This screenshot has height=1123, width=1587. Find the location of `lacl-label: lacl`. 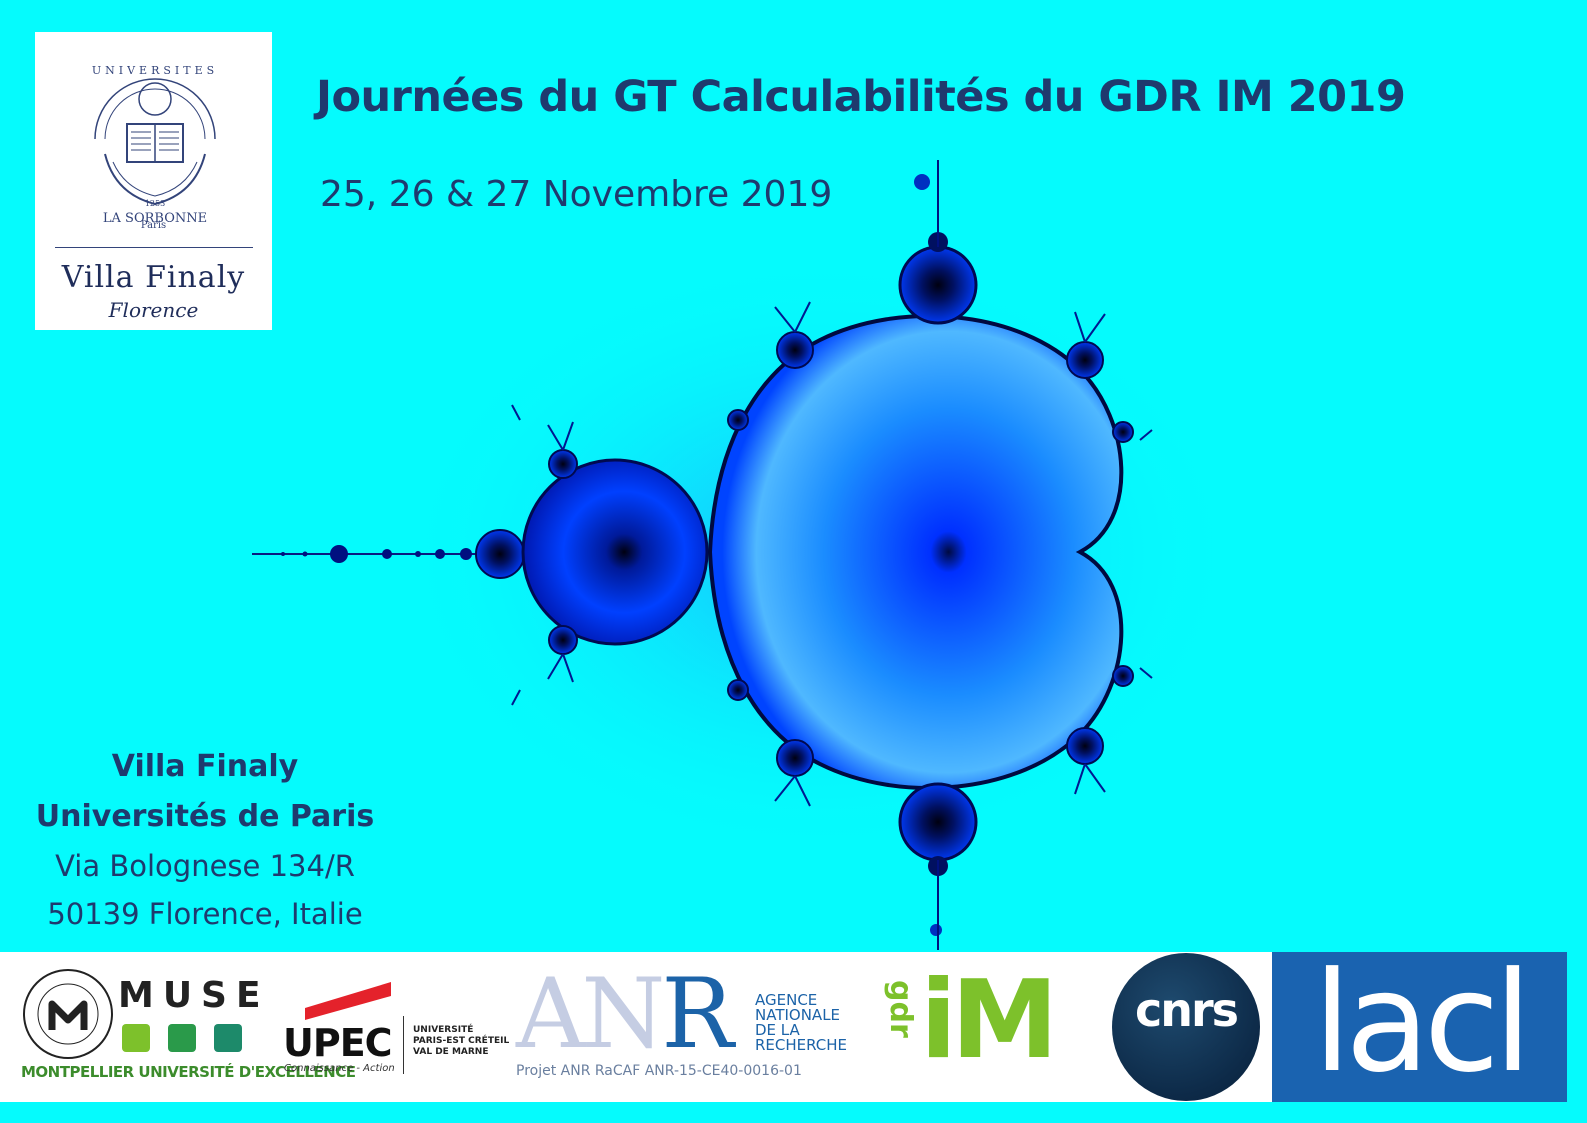

lacl-label: lacl is located at coordinates (1422, 1022).